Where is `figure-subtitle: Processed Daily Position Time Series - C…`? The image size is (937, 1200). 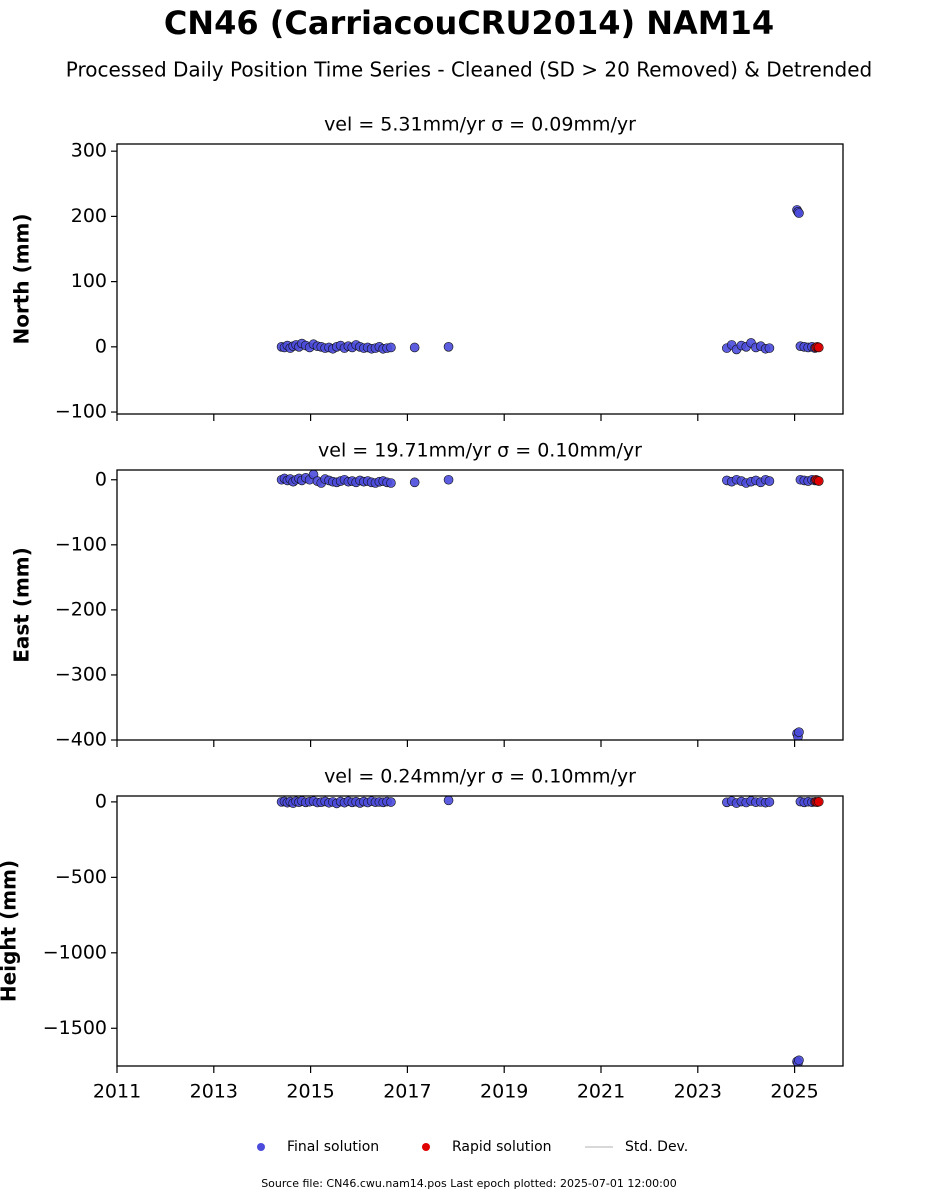 figure-subtitle: Processed Daily Position Time Series - C… is located at coordinates (469, 70).